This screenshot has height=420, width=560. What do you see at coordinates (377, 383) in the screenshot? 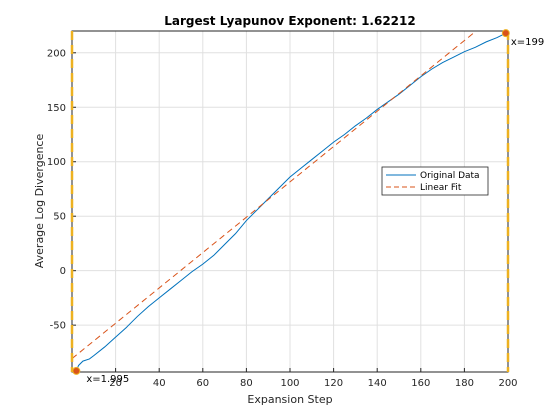
I see `x-tick-label: 140` at bounding box center [377, 383].